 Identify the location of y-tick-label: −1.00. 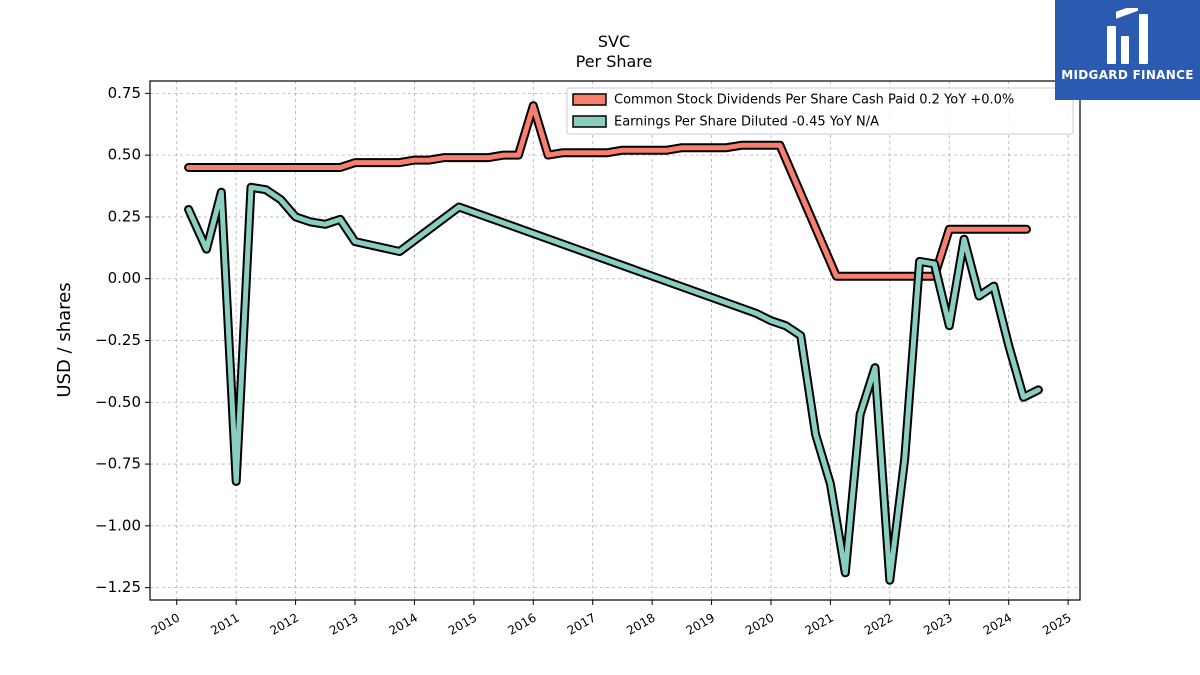
(118, 525).